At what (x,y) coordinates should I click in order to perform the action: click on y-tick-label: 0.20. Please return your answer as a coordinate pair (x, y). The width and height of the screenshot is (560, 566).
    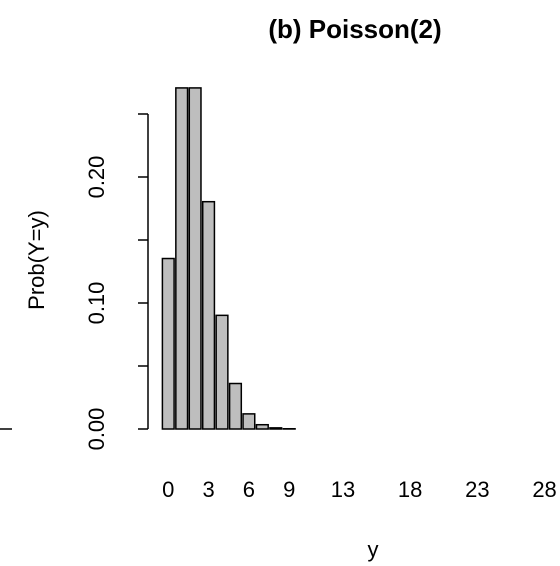
    Looking at the image, I should click on (96, 177).